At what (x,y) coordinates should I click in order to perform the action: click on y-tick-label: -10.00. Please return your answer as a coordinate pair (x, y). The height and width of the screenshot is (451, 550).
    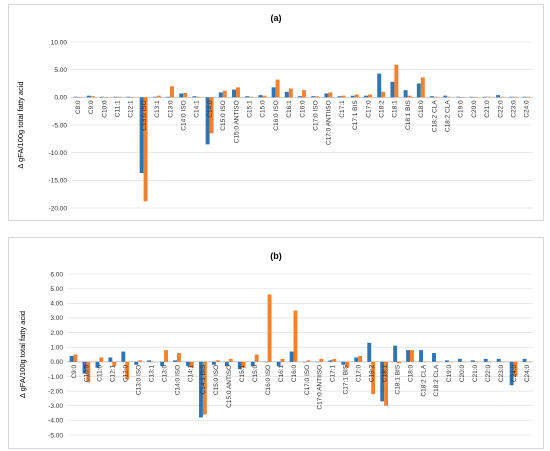
    Looking at the image, I should click on (58, 153).